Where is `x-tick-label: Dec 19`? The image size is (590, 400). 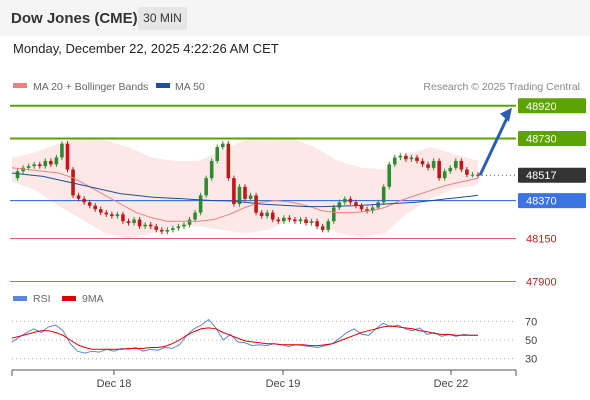
x-tick-label: Dec 19 is located at coordinates (283, 384).